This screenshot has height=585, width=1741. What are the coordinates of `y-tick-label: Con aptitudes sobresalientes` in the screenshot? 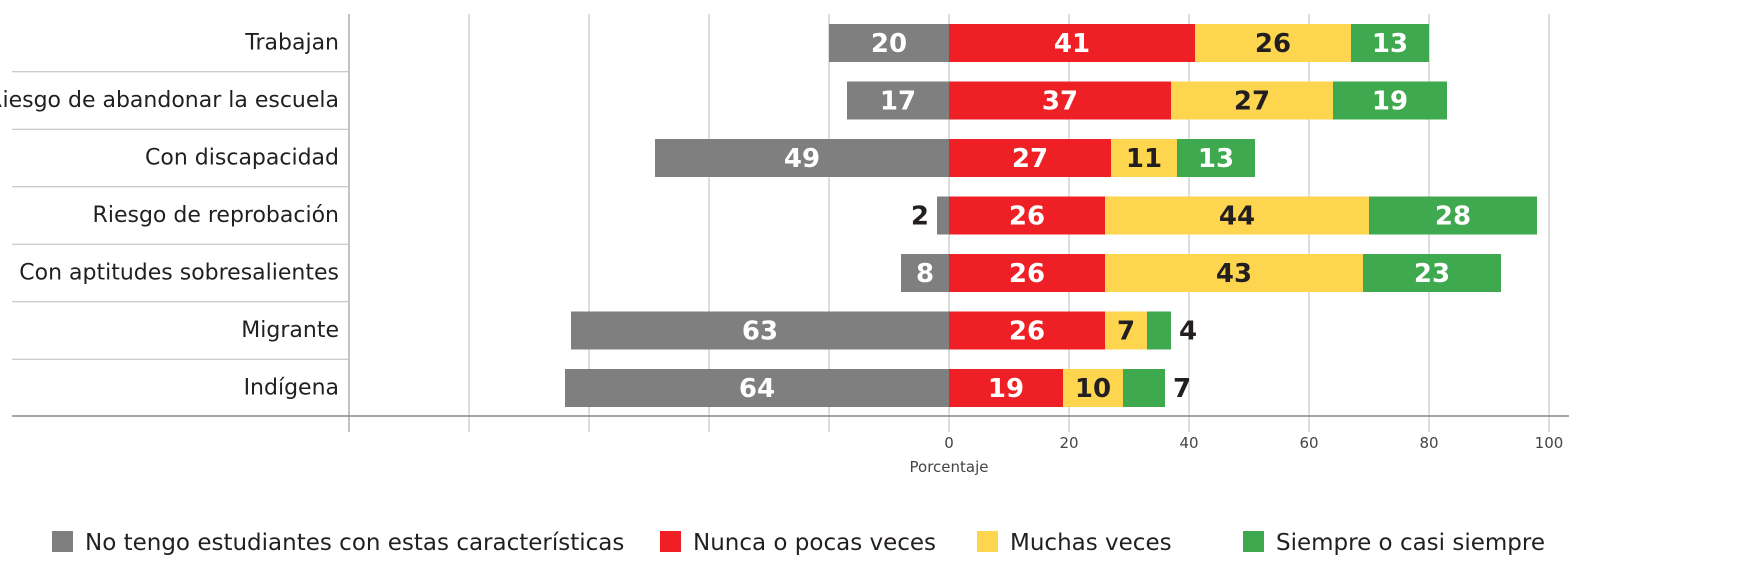 It's located at (179, 273).